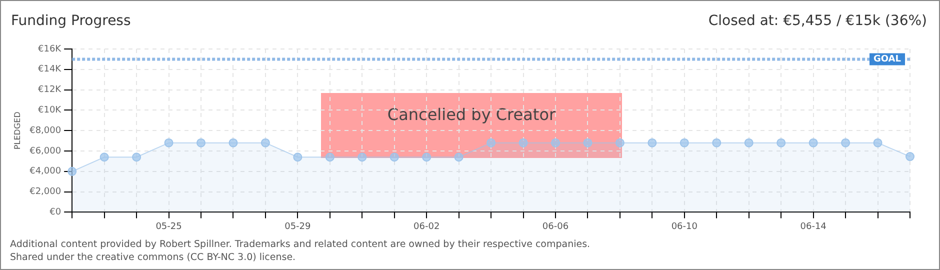 The width and height of the screenshot is (940, 270). Describe the element at coordinates (50, 49) in the screenshot. I see `y-tick-label: €16K` at that location.